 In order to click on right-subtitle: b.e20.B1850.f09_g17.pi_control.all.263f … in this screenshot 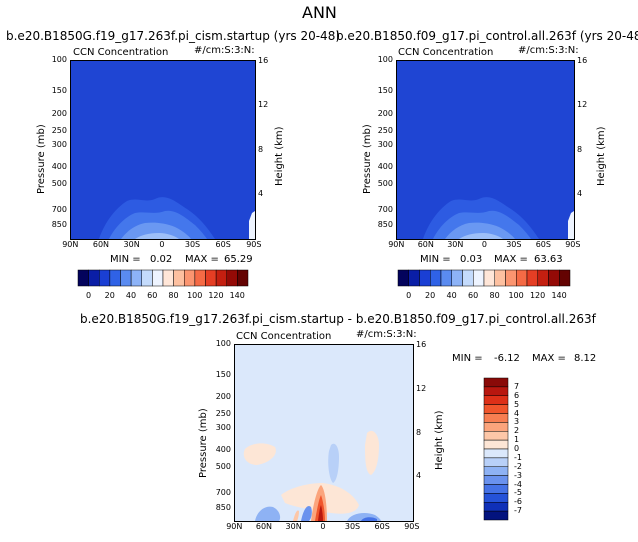, I will do `click(487, 36)`.